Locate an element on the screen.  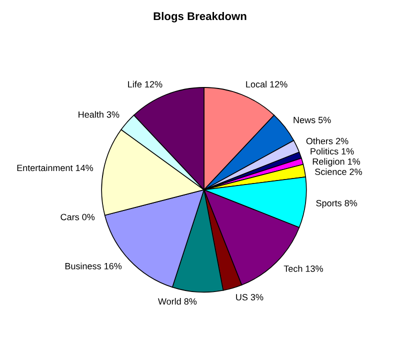
slice-label: Local 12% is located at coordinates (267, 84).